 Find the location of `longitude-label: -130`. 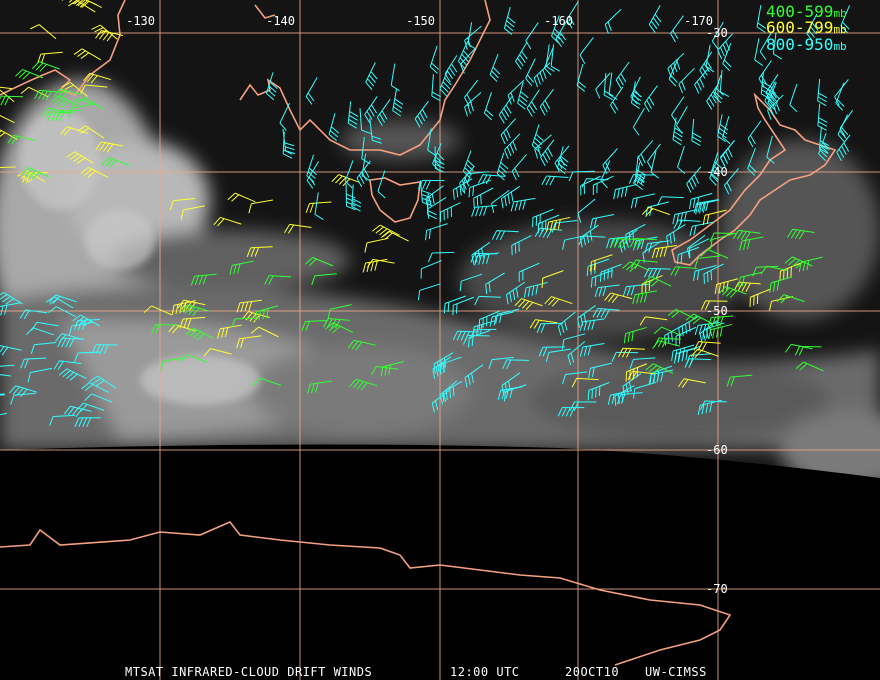

longitude-label: -130 is located at coordinates (140, 21).